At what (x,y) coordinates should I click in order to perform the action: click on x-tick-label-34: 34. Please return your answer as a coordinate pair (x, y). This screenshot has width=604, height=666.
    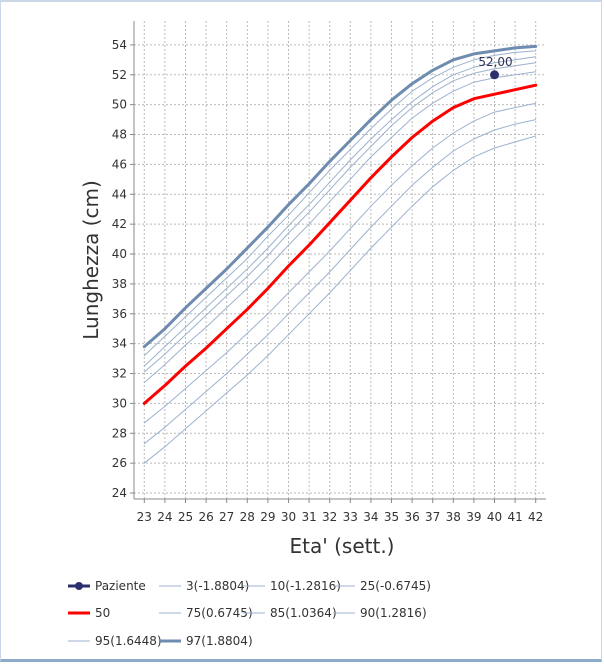
    Looking at the image, I should click on (370, 517).